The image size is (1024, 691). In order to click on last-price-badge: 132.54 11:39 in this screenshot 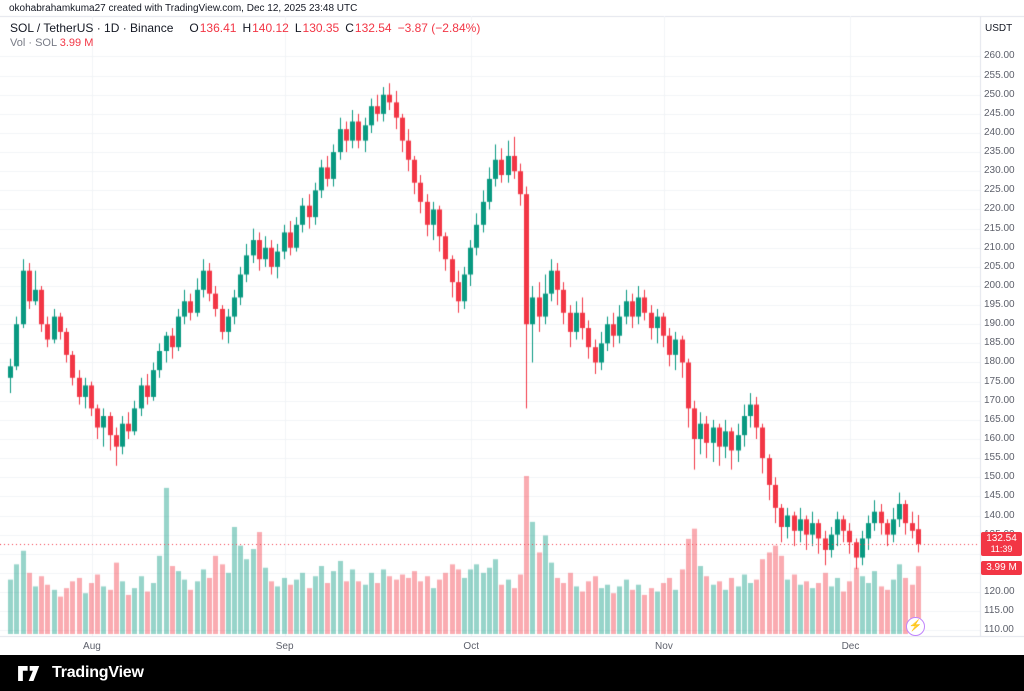, I will do `click(1001, 544)`.